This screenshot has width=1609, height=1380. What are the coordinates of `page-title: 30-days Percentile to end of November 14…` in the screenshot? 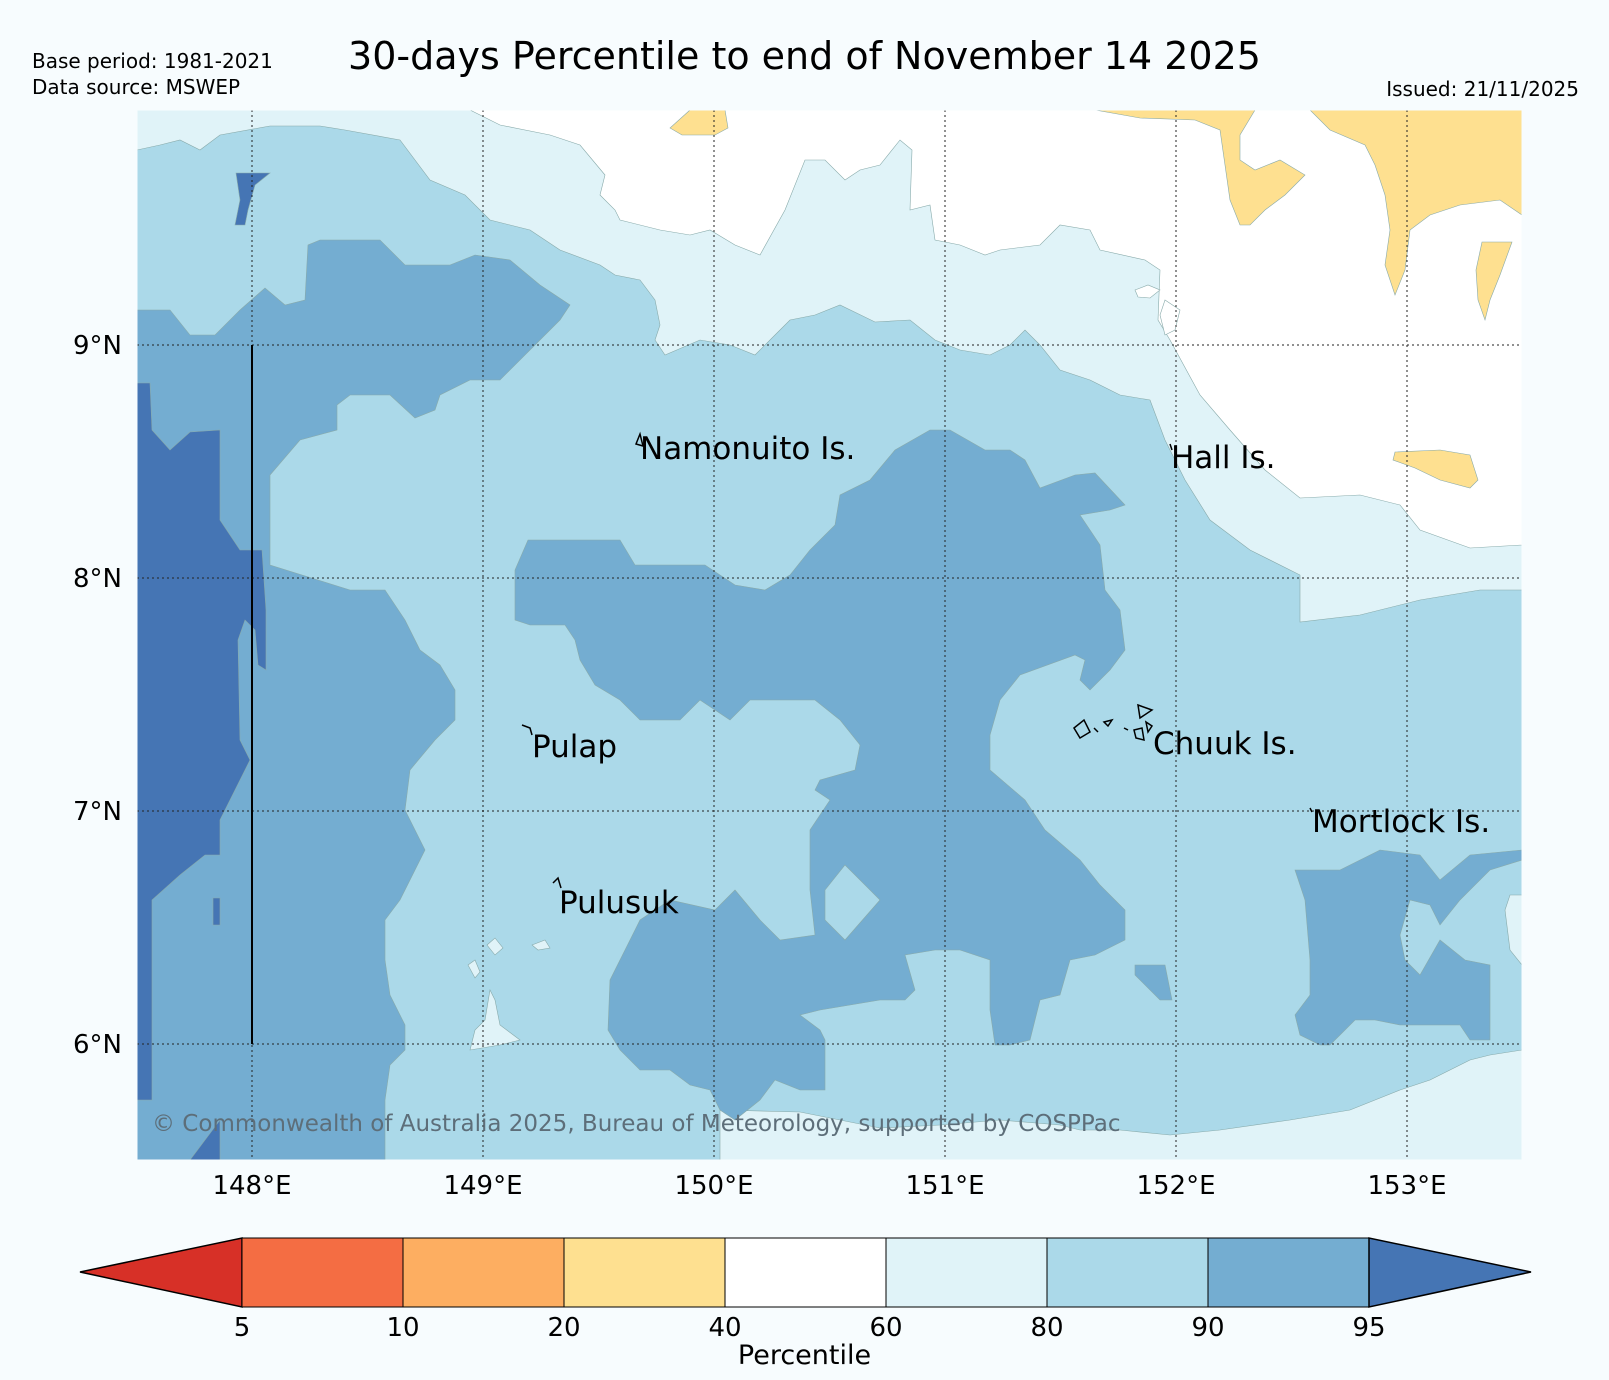 It's located at (804, 56).